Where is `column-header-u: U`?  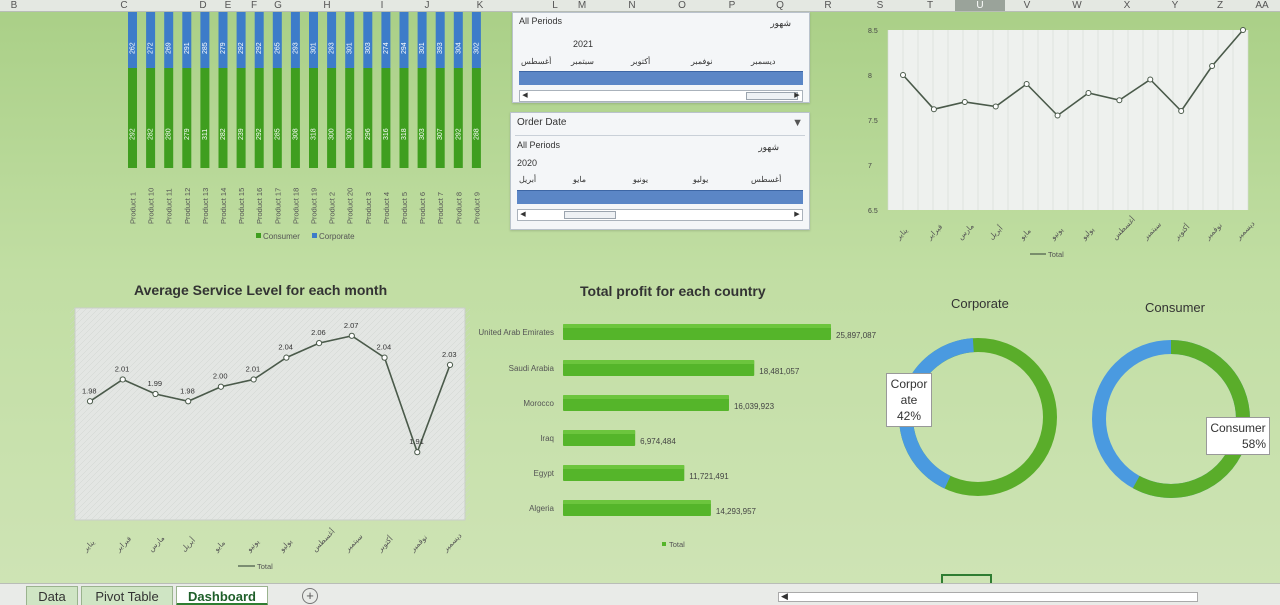
column-header-u: U is located at coordinates (980, 5).